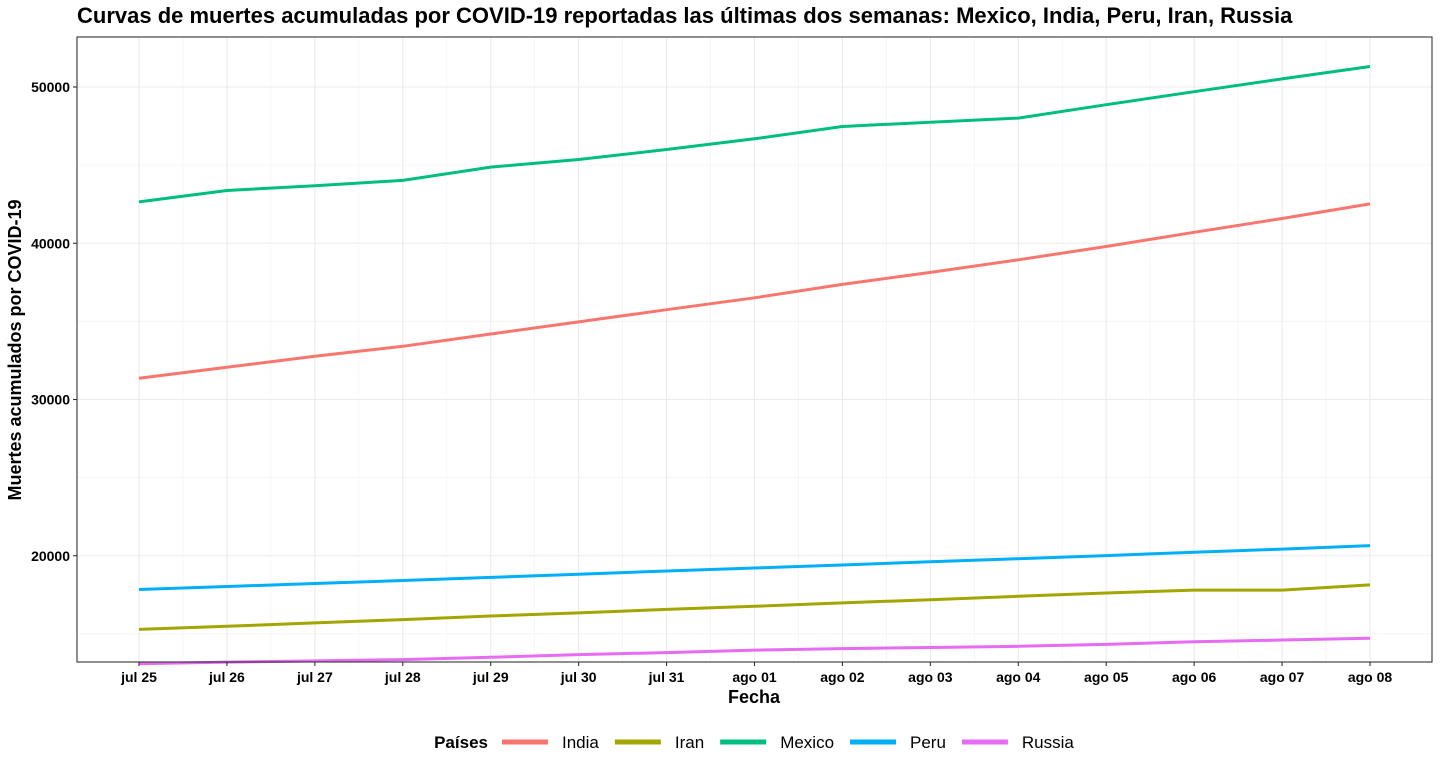 This screenshot has height=768, width=1440. What do you see at coordinates (50, 556) in the screenshot?
I see `y-tick-label: 20000` at bounding box center [50, 556].